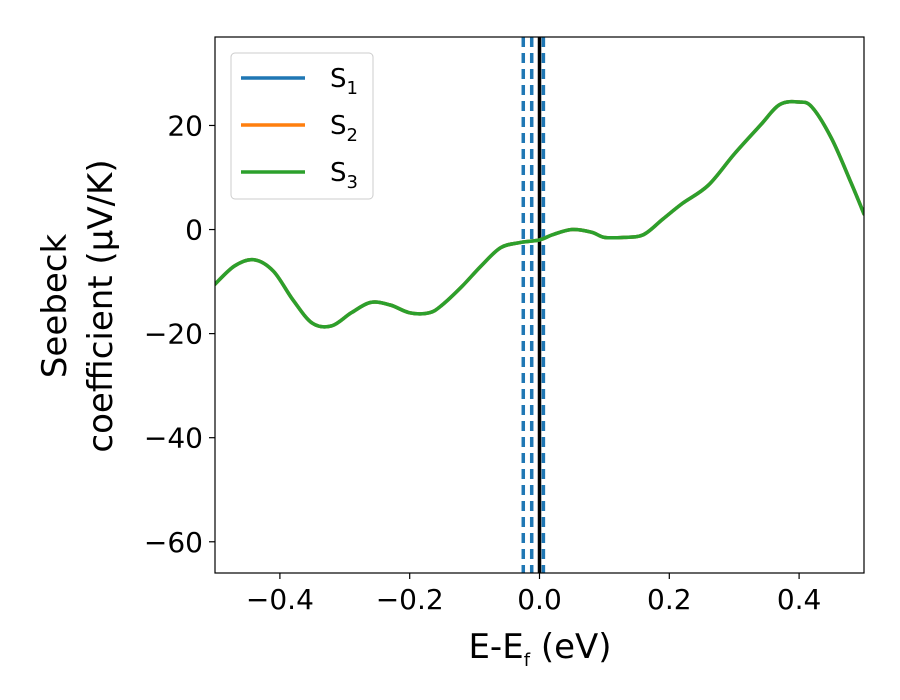 The image size is (900, 700). Describe the element at coordinates (173, 438) in the screenshot. I see `y-tick-label: −40` at that location.